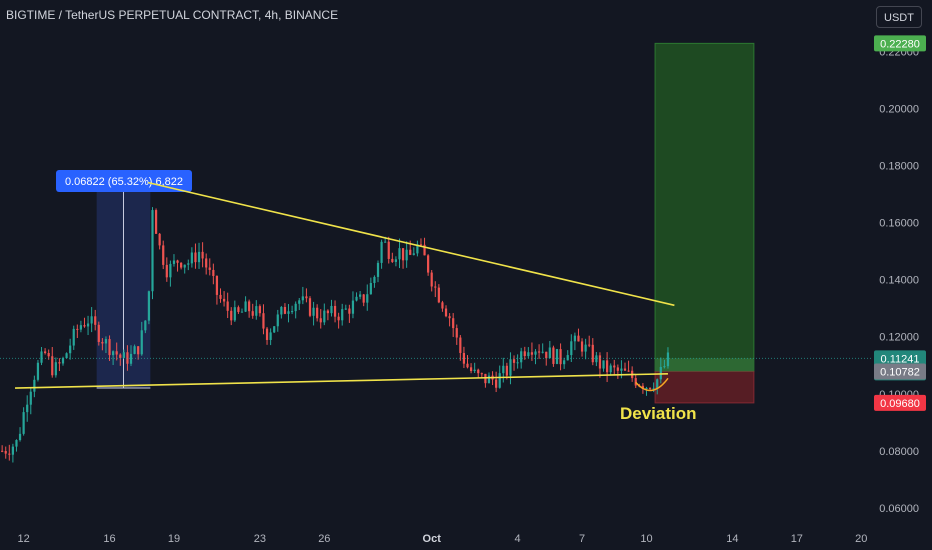  I want to click on entry-price-tag, so click(900, 371).